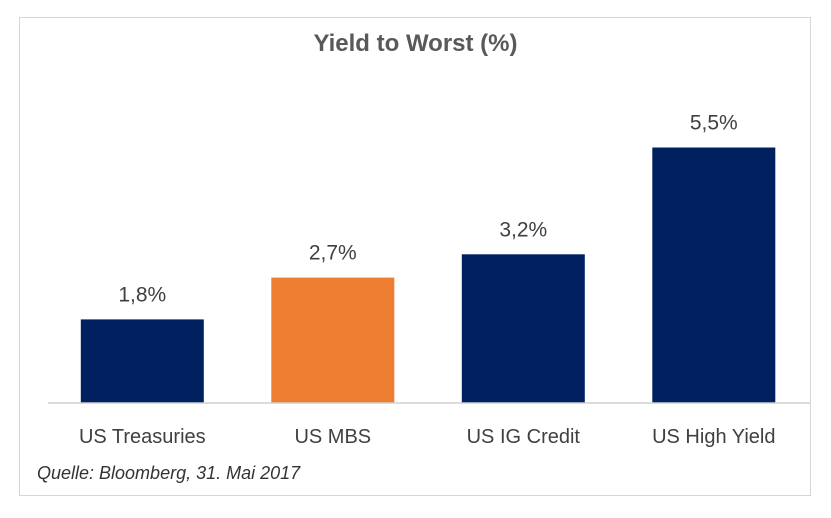 This screenshot has width=831, height=518. Describe the element at coordinates (415, 43) in the screenshot. I see `chart-title: Yield to Worst (%)` at that location.